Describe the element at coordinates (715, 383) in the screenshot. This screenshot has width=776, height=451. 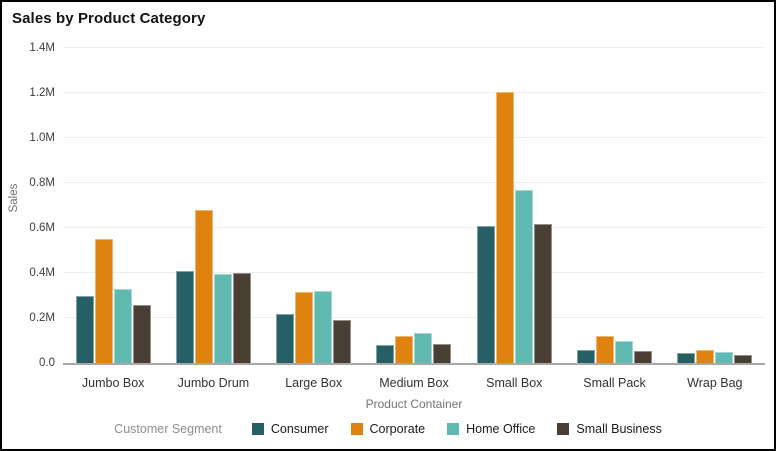
I see `x-tick-wrap-bag: Wrap Bag` at that location.